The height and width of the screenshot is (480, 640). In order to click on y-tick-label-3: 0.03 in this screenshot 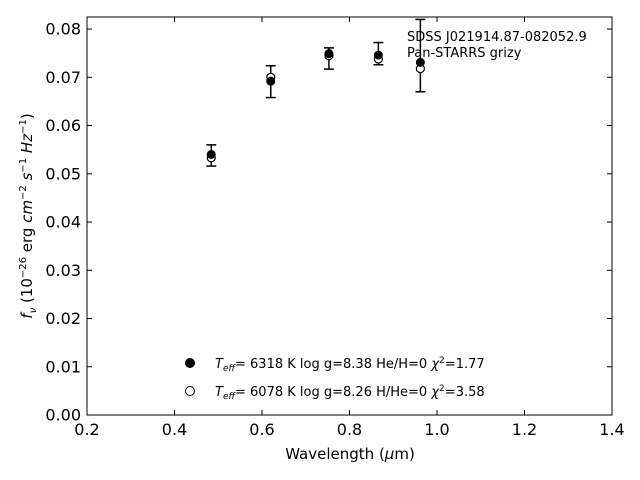, I will do `click(63, 270)`.